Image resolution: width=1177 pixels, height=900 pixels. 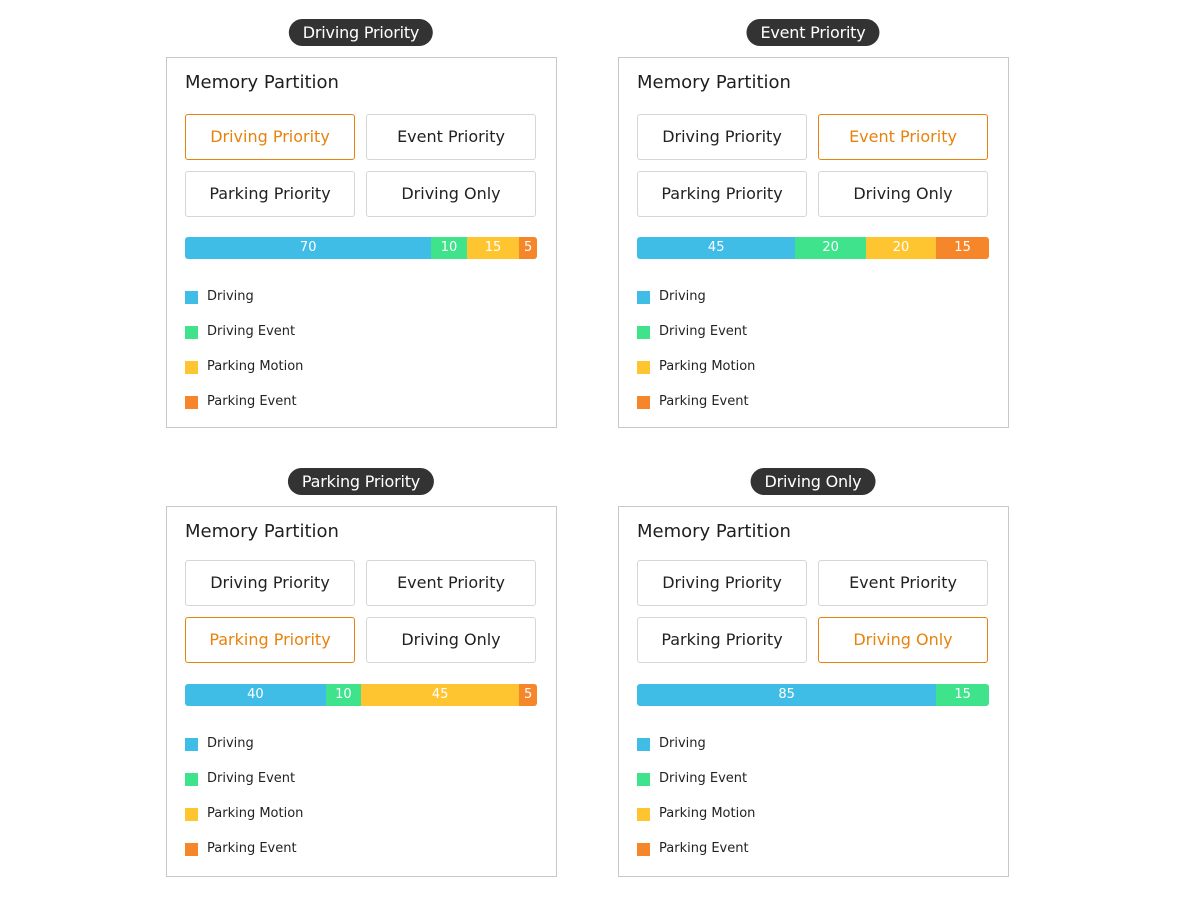 I want to click on partition-bar: 45 20 20 15, so click(x=813, y=248).